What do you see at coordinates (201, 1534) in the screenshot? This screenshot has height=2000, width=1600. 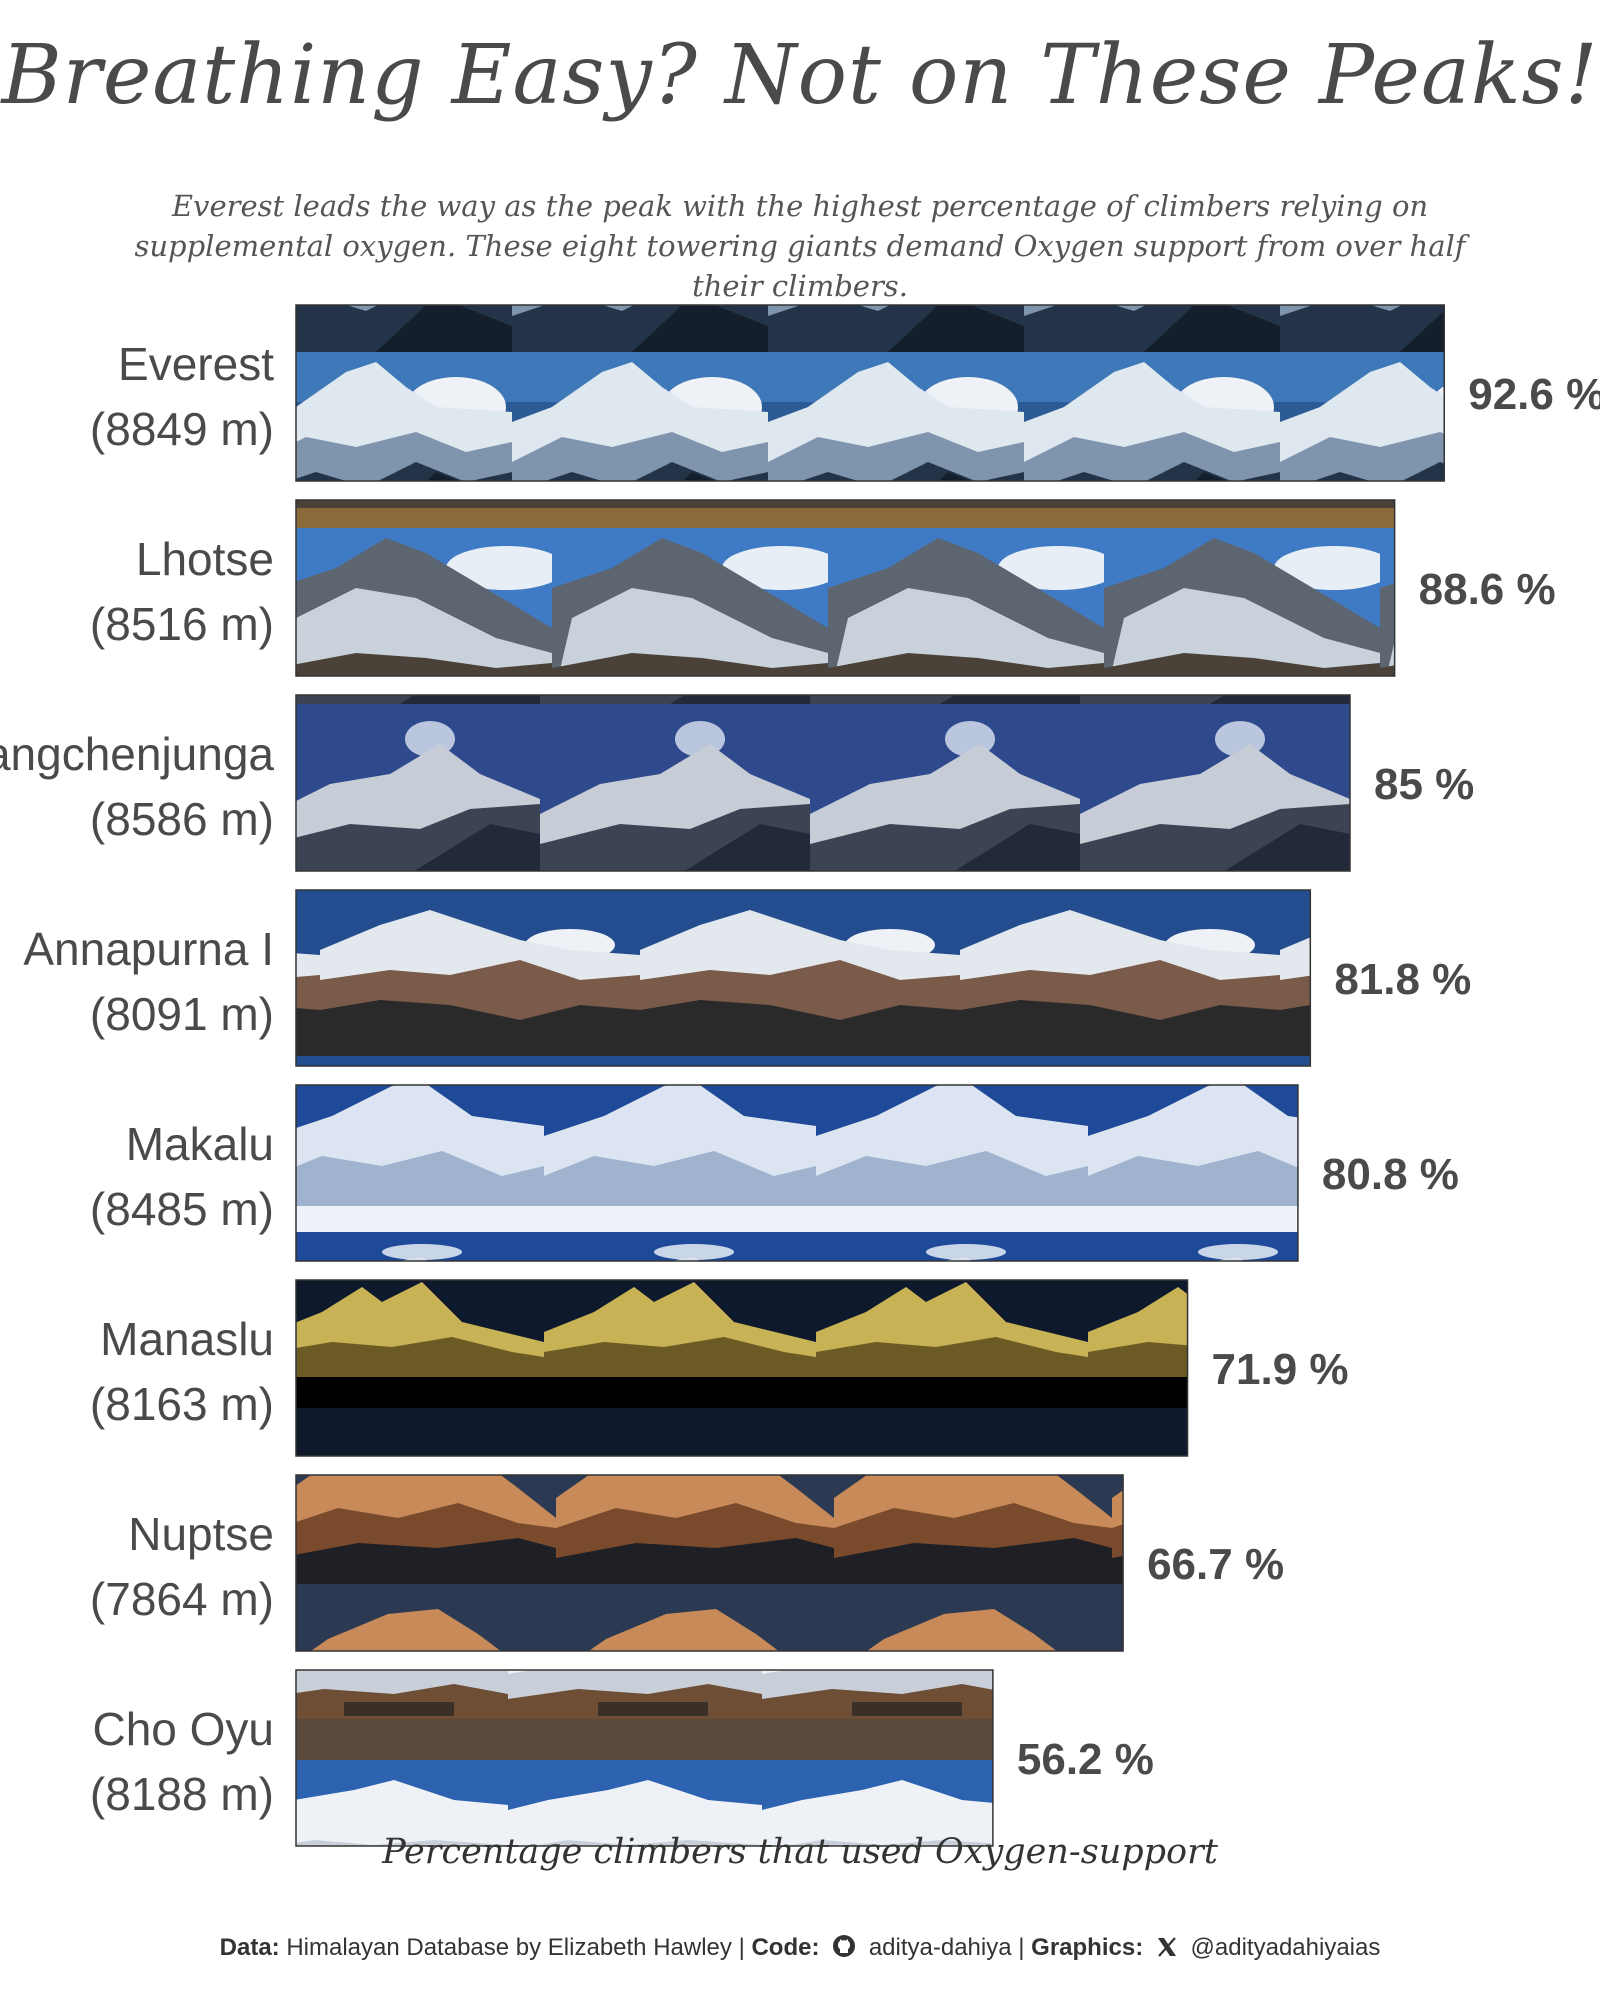 I see `category-label: Nuptse` at bounding box center [201, 1534].